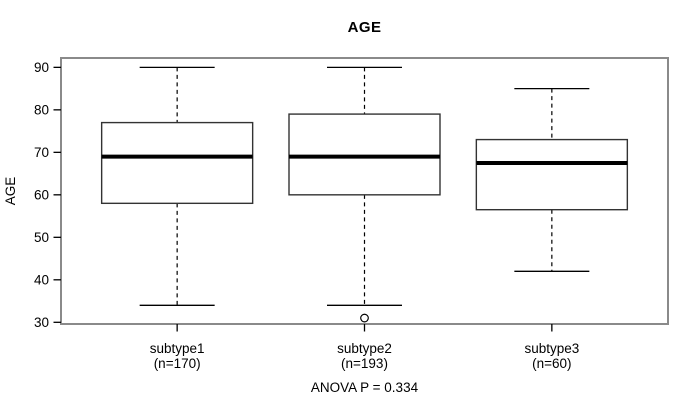 The height and width of the screenshot is (400, 700). Describe the element at coordinates (41, 322) in the screenshot. I see `y-tick-label: 30` at that location.